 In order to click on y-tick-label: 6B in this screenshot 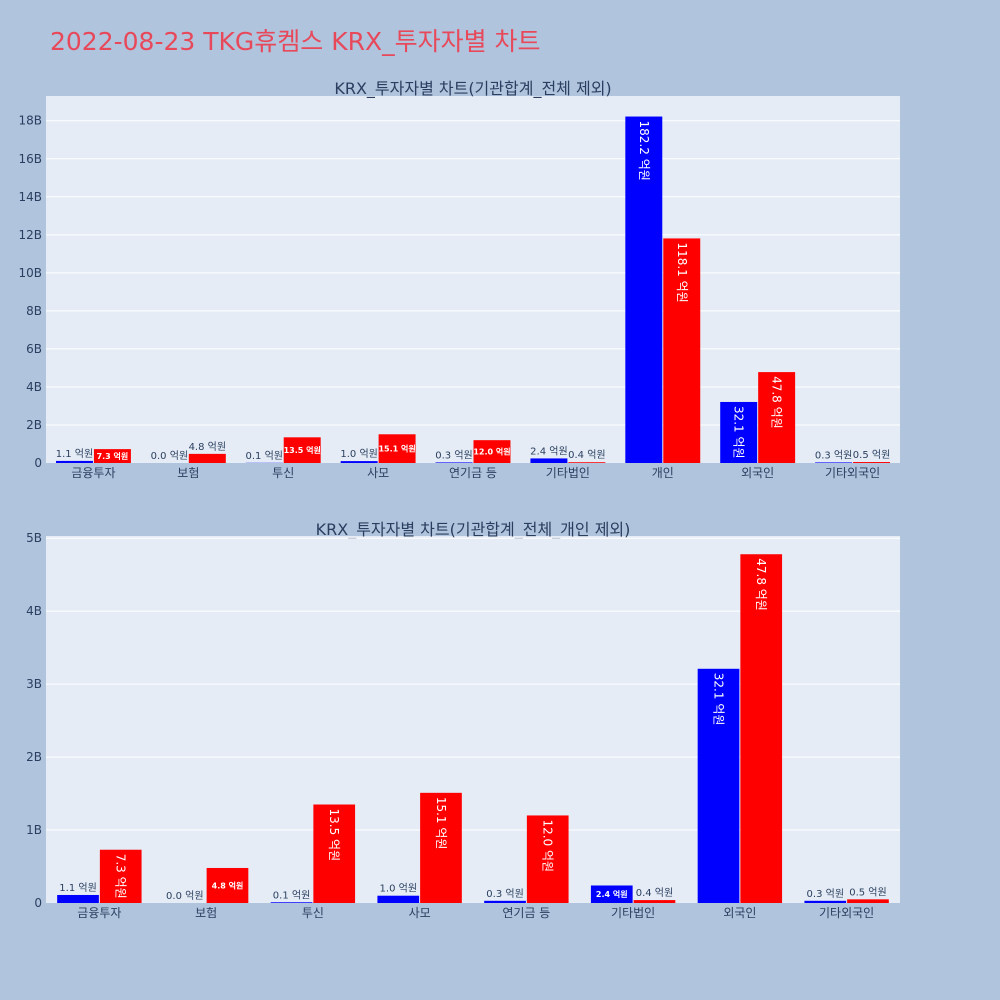, I will do `click(34, 349)`.